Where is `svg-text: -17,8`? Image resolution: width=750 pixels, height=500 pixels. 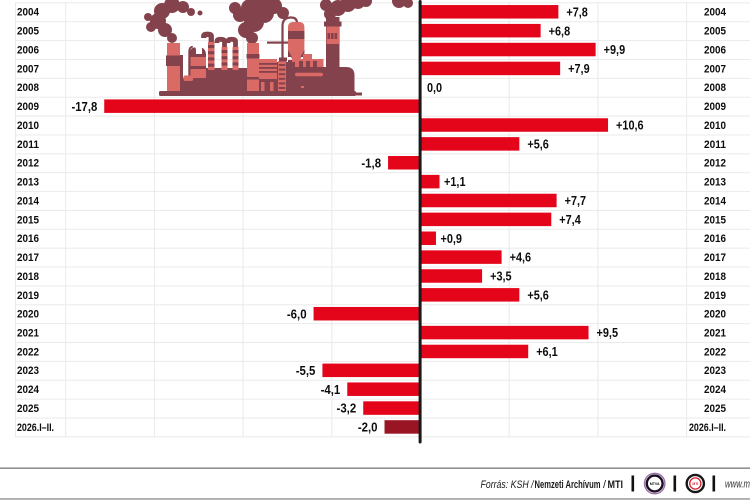 svg-text: -17,8 is located at coordinates (84, 106).